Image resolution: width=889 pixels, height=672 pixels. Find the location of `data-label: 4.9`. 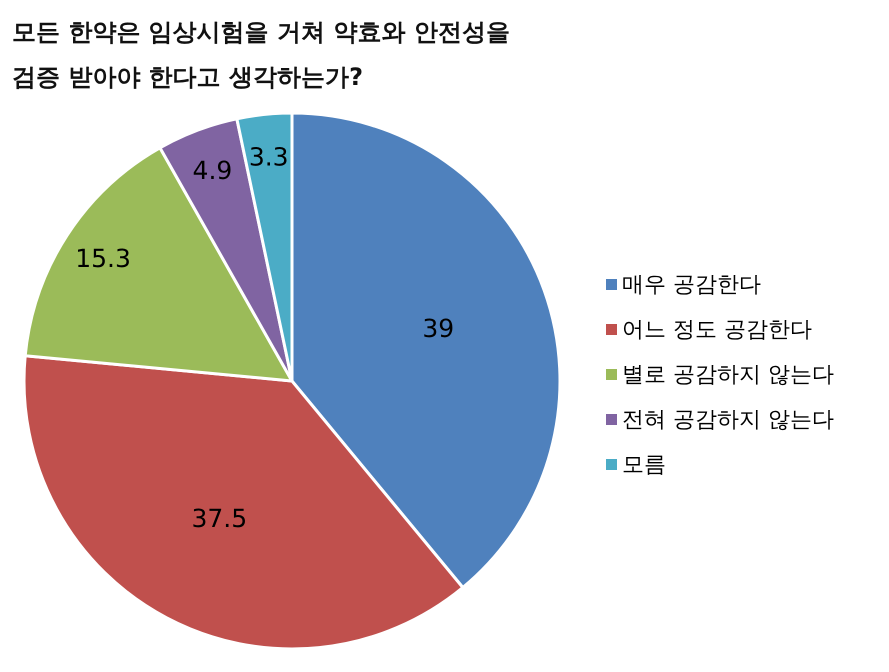

data-label: 4.9 is located at coordinates (212, 170).